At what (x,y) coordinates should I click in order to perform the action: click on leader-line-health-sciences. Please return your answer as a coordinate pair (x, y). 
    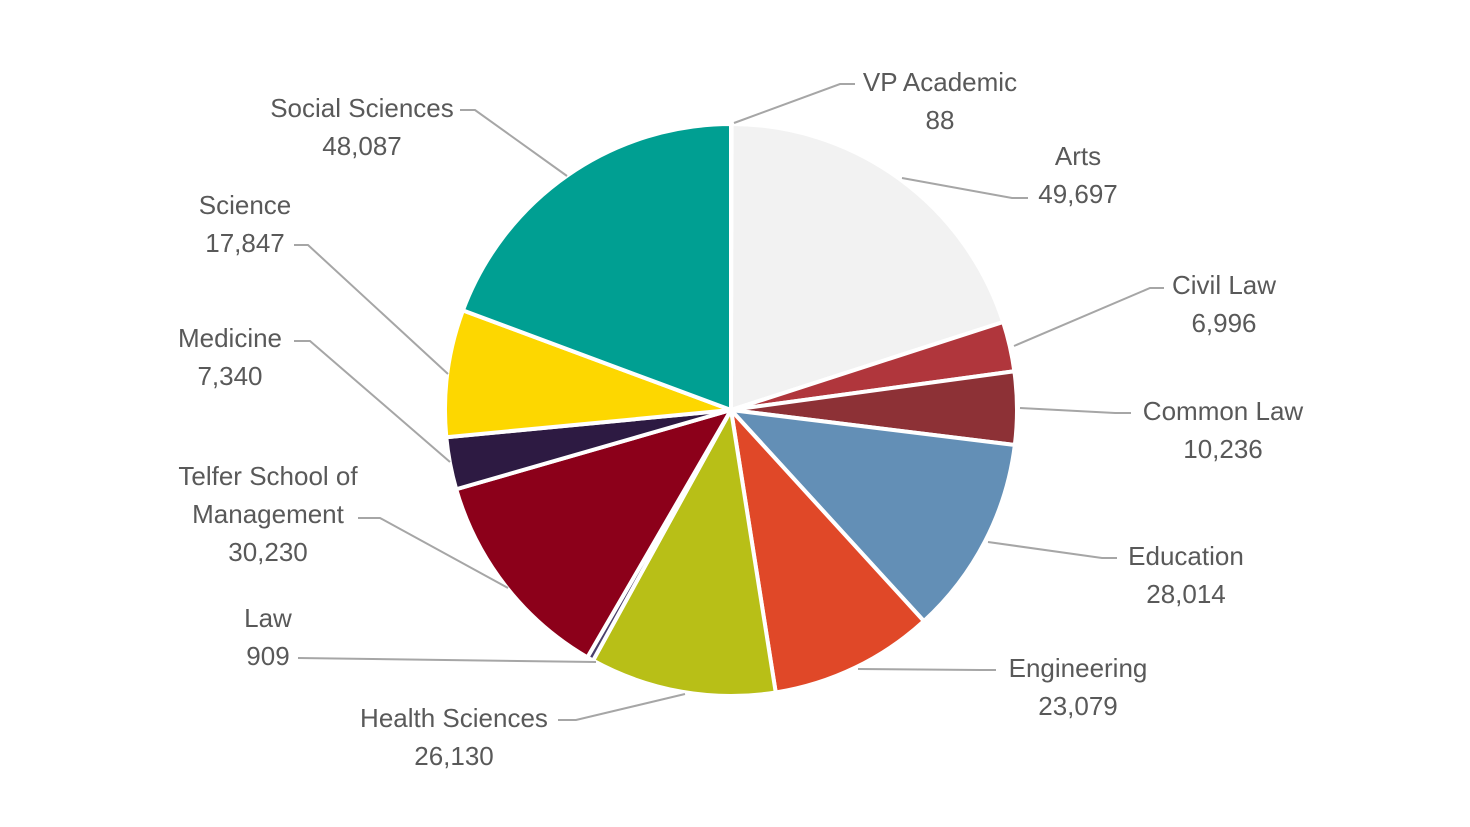
    Looking at the image, I should click on (622, 707).